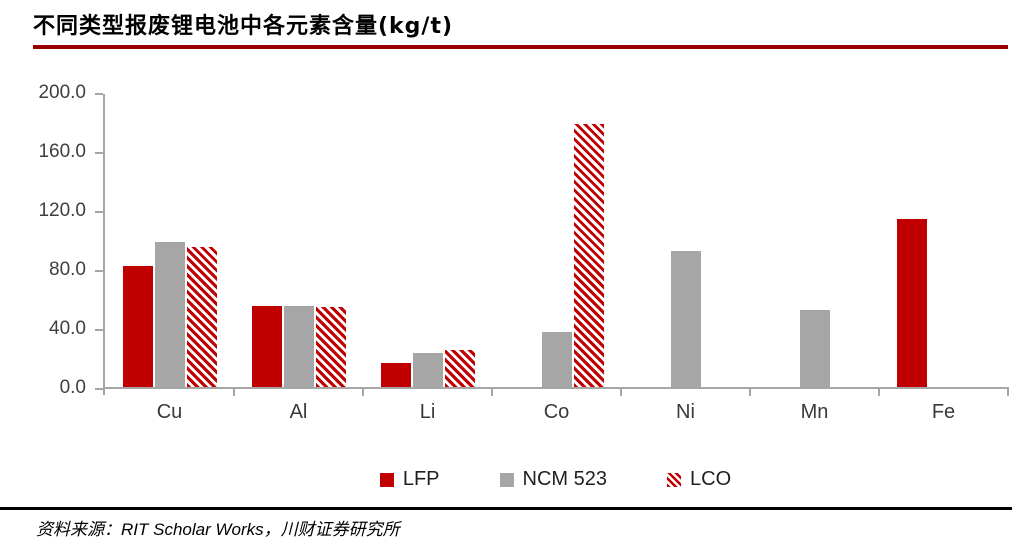  What do you see at coordinates (137, 326) in the screenshot?
I see `bar-lfp-cu` at bounding box center [137, 326].